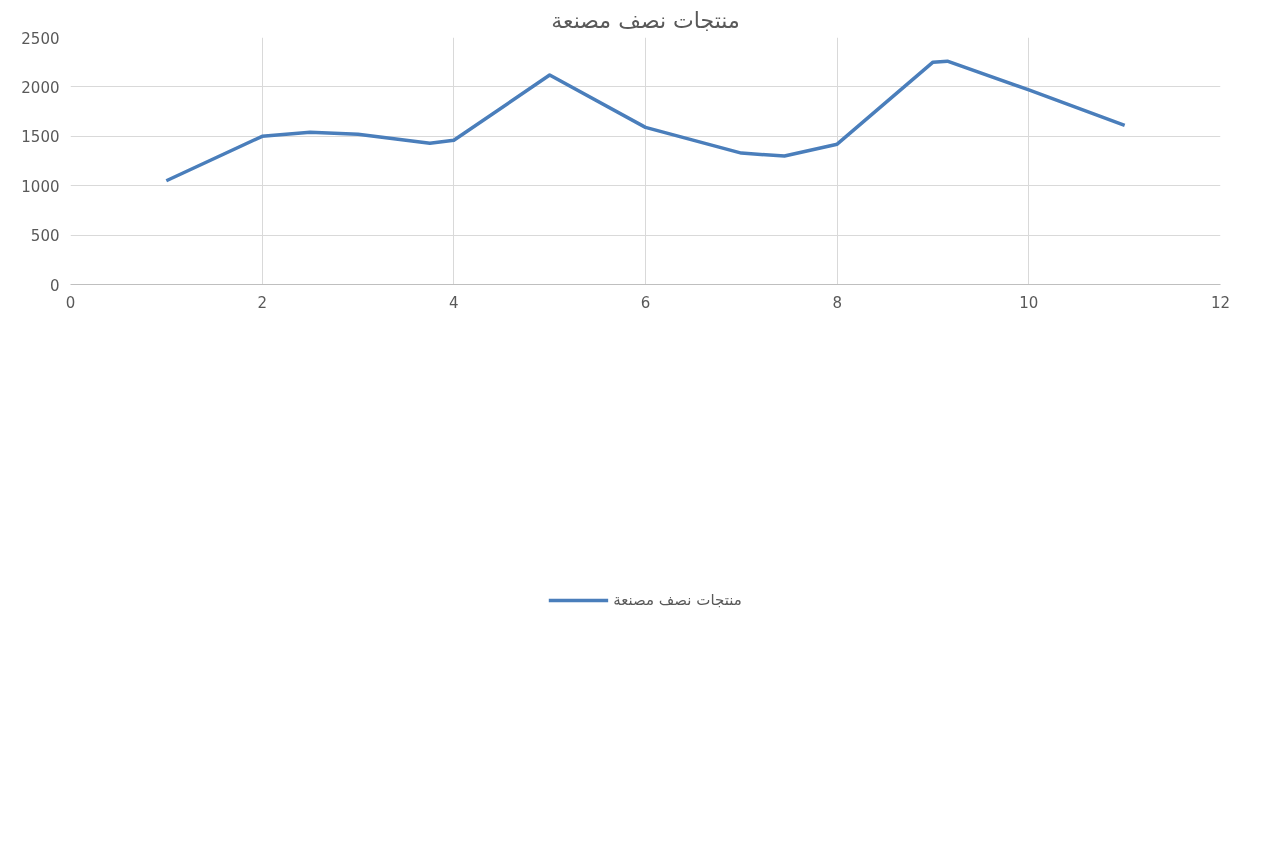 The width and height of the screenshot is (1266, 867). Describe the element at coordinates (677, 600) in the screenshot. I see `legend-label: منتجات نصف مصنعة` at that location.